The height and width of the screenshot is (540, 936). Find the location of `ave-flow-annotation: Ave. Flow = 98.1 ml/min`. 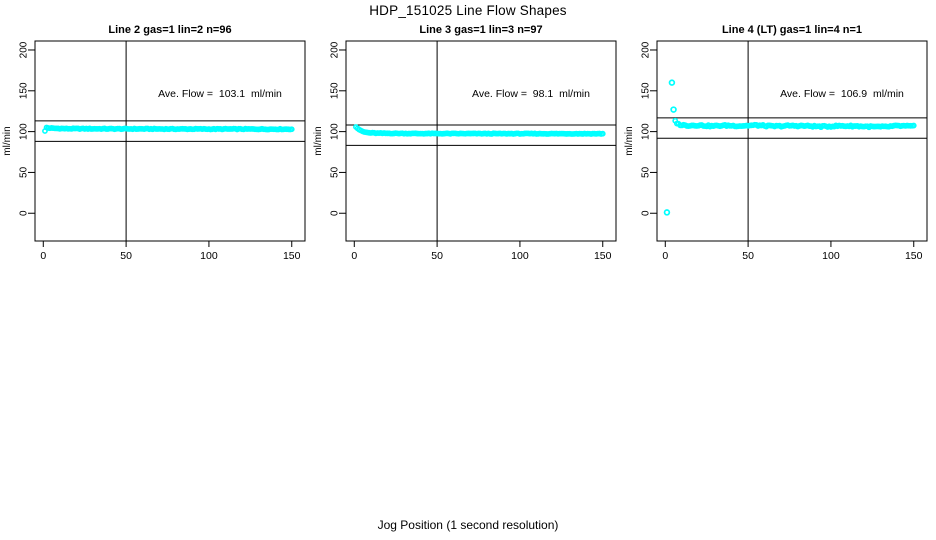

ave-flow-annotation: Ave. Flow = 98.1 ml/min is located at coordinates (531, 94).